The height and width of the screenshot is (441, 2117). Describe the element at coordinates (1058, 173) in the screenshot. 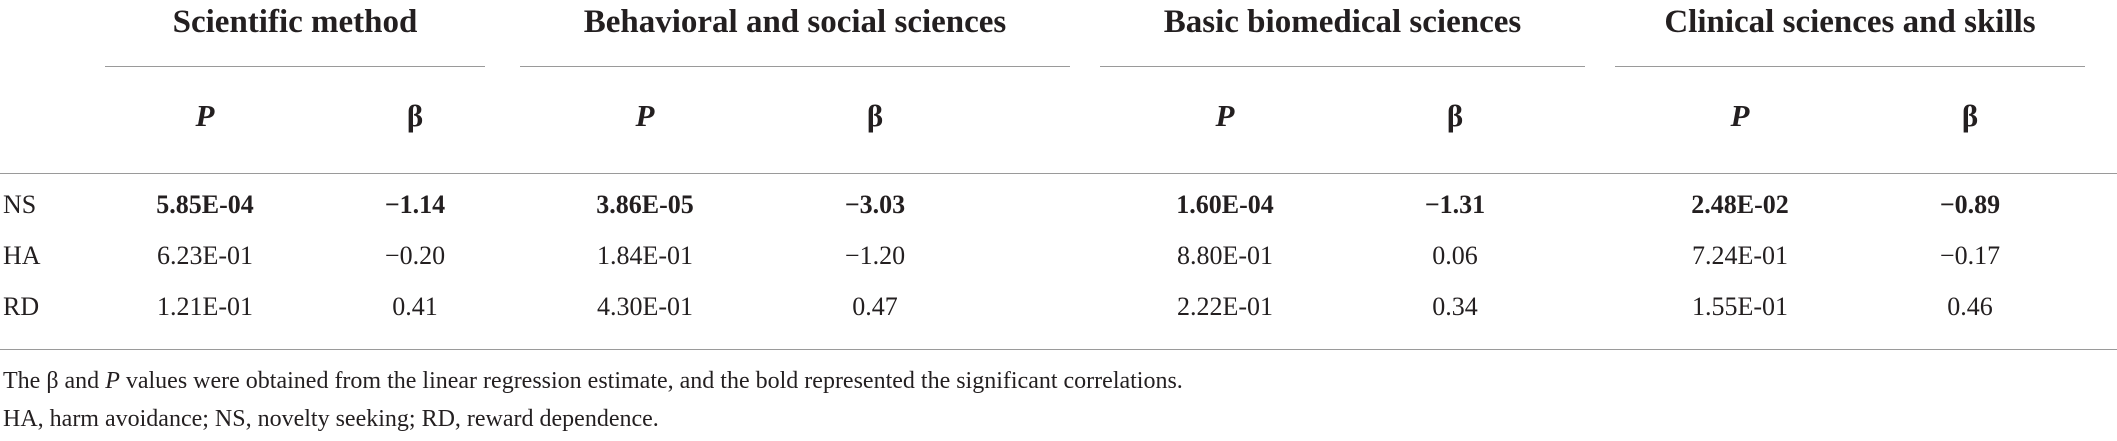

I see `header-rule` at that location.